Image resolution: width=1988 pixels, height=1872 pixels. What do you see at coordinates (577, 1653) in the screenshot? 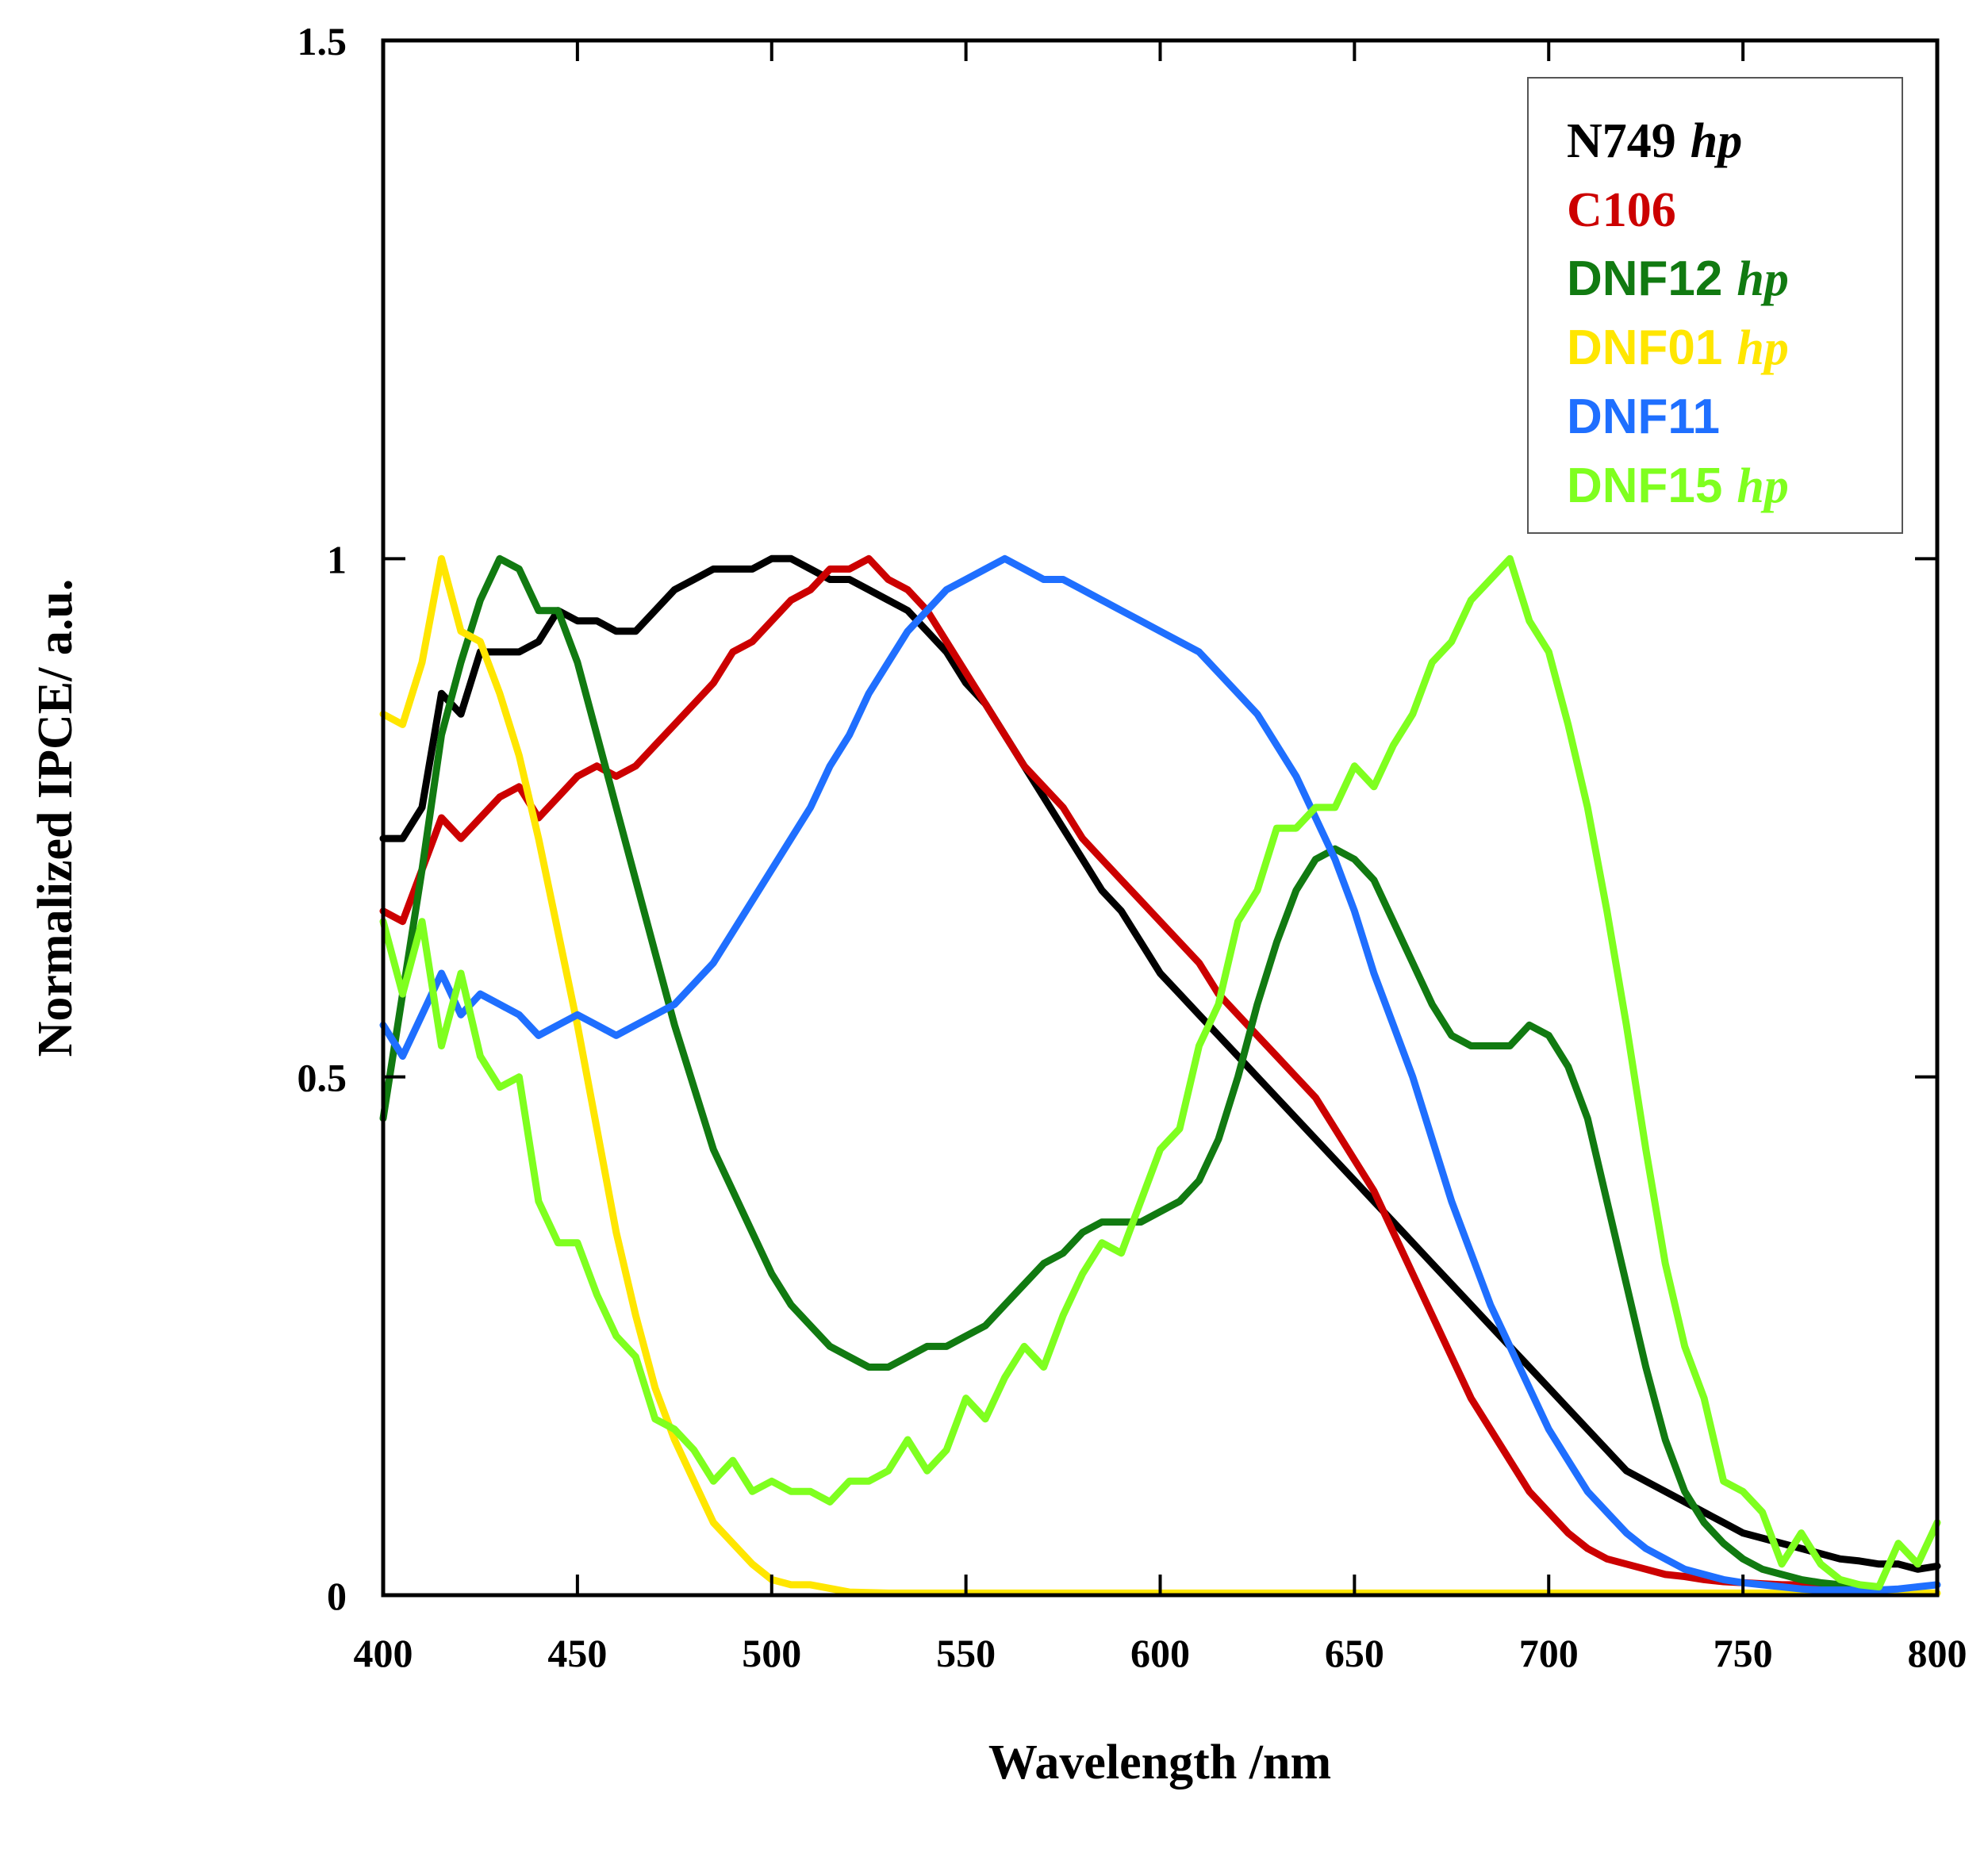
I see `x-tick-label: 450` at bounding box center [577, 1653].